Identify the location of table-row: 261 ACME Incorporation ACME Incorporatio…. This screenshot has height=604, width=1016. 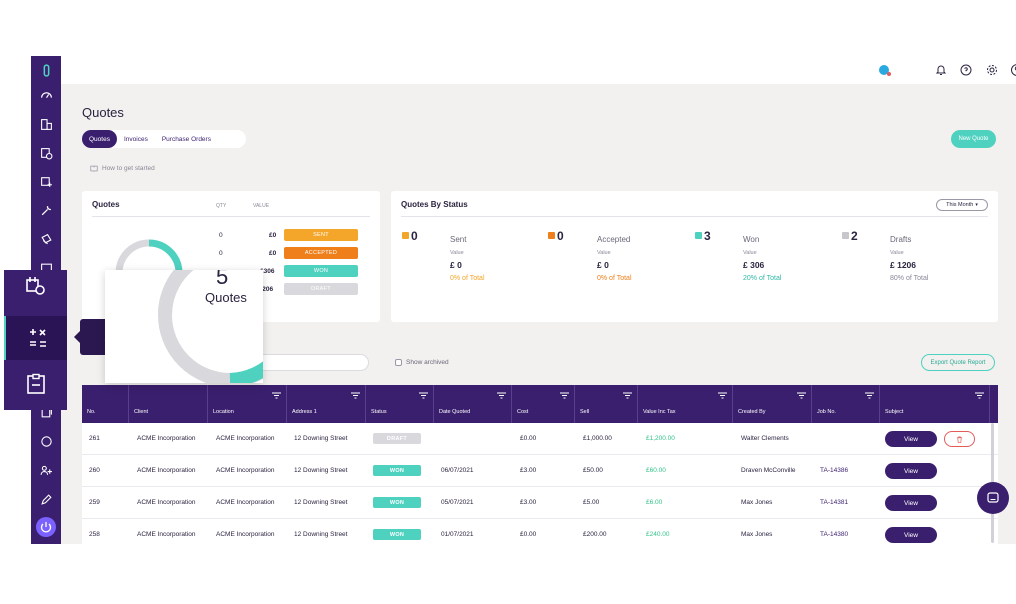
(540, 439).